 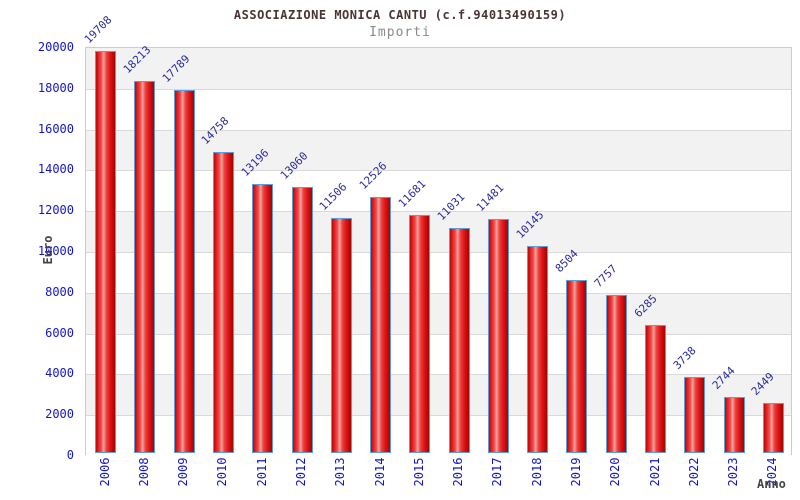 What do you see at coordinates (400, 32) in the screenshot?
I see `chart-subtitle: Importi` at bounding box center [400, 32].